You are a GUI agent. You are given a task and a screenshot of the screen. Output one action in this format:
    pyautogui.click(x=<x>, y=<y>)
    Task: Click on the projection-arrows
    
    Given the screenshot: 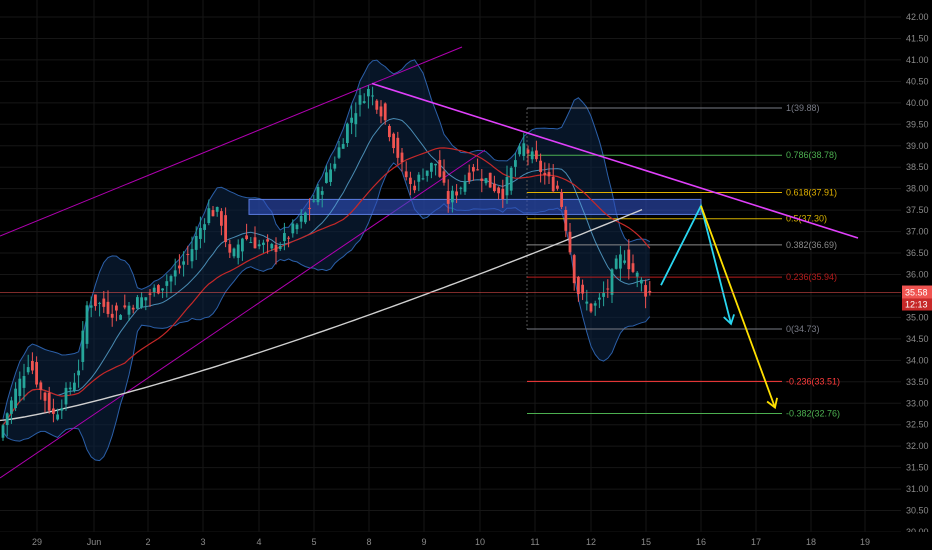 What is the action you would take?
    pyautogui.click(x=719, y=306)
    